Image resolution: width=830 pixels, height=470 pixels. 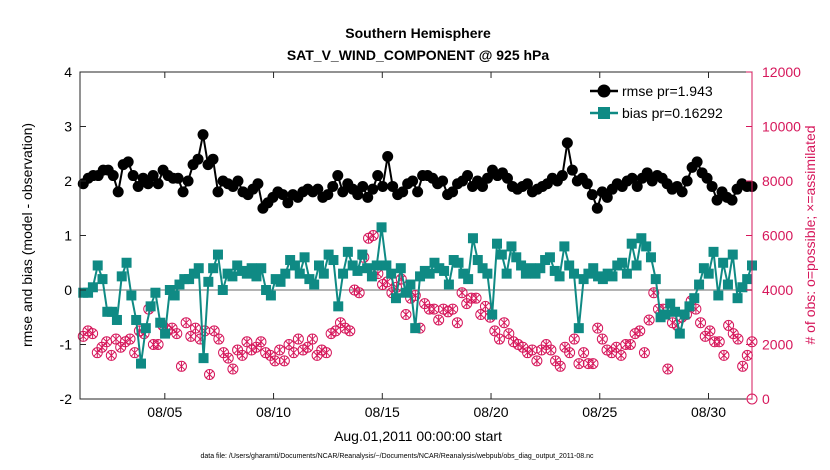 I want to click on y2-tick-label: 0, so click(x=766, y=399).